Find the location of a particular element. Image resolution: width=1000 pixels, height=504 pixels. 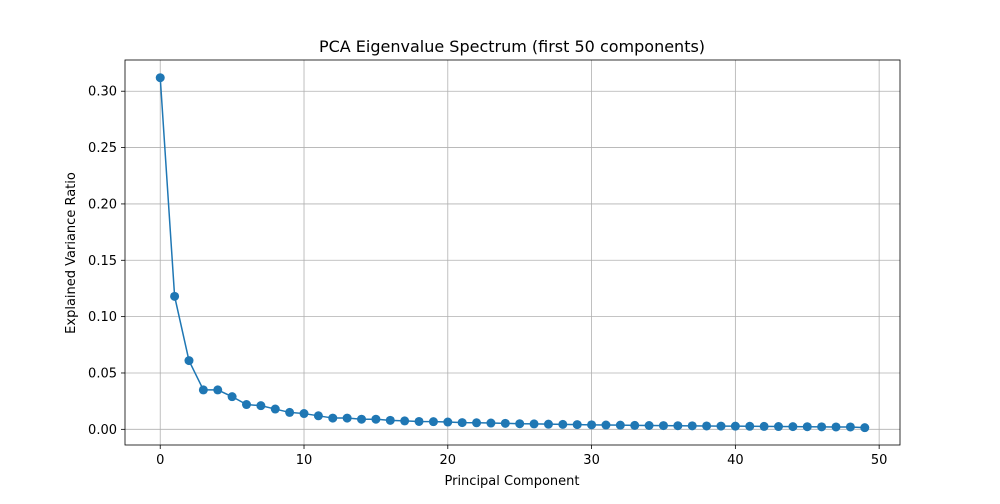

x-tick-label: 30 is located at coordinates (591, 460).